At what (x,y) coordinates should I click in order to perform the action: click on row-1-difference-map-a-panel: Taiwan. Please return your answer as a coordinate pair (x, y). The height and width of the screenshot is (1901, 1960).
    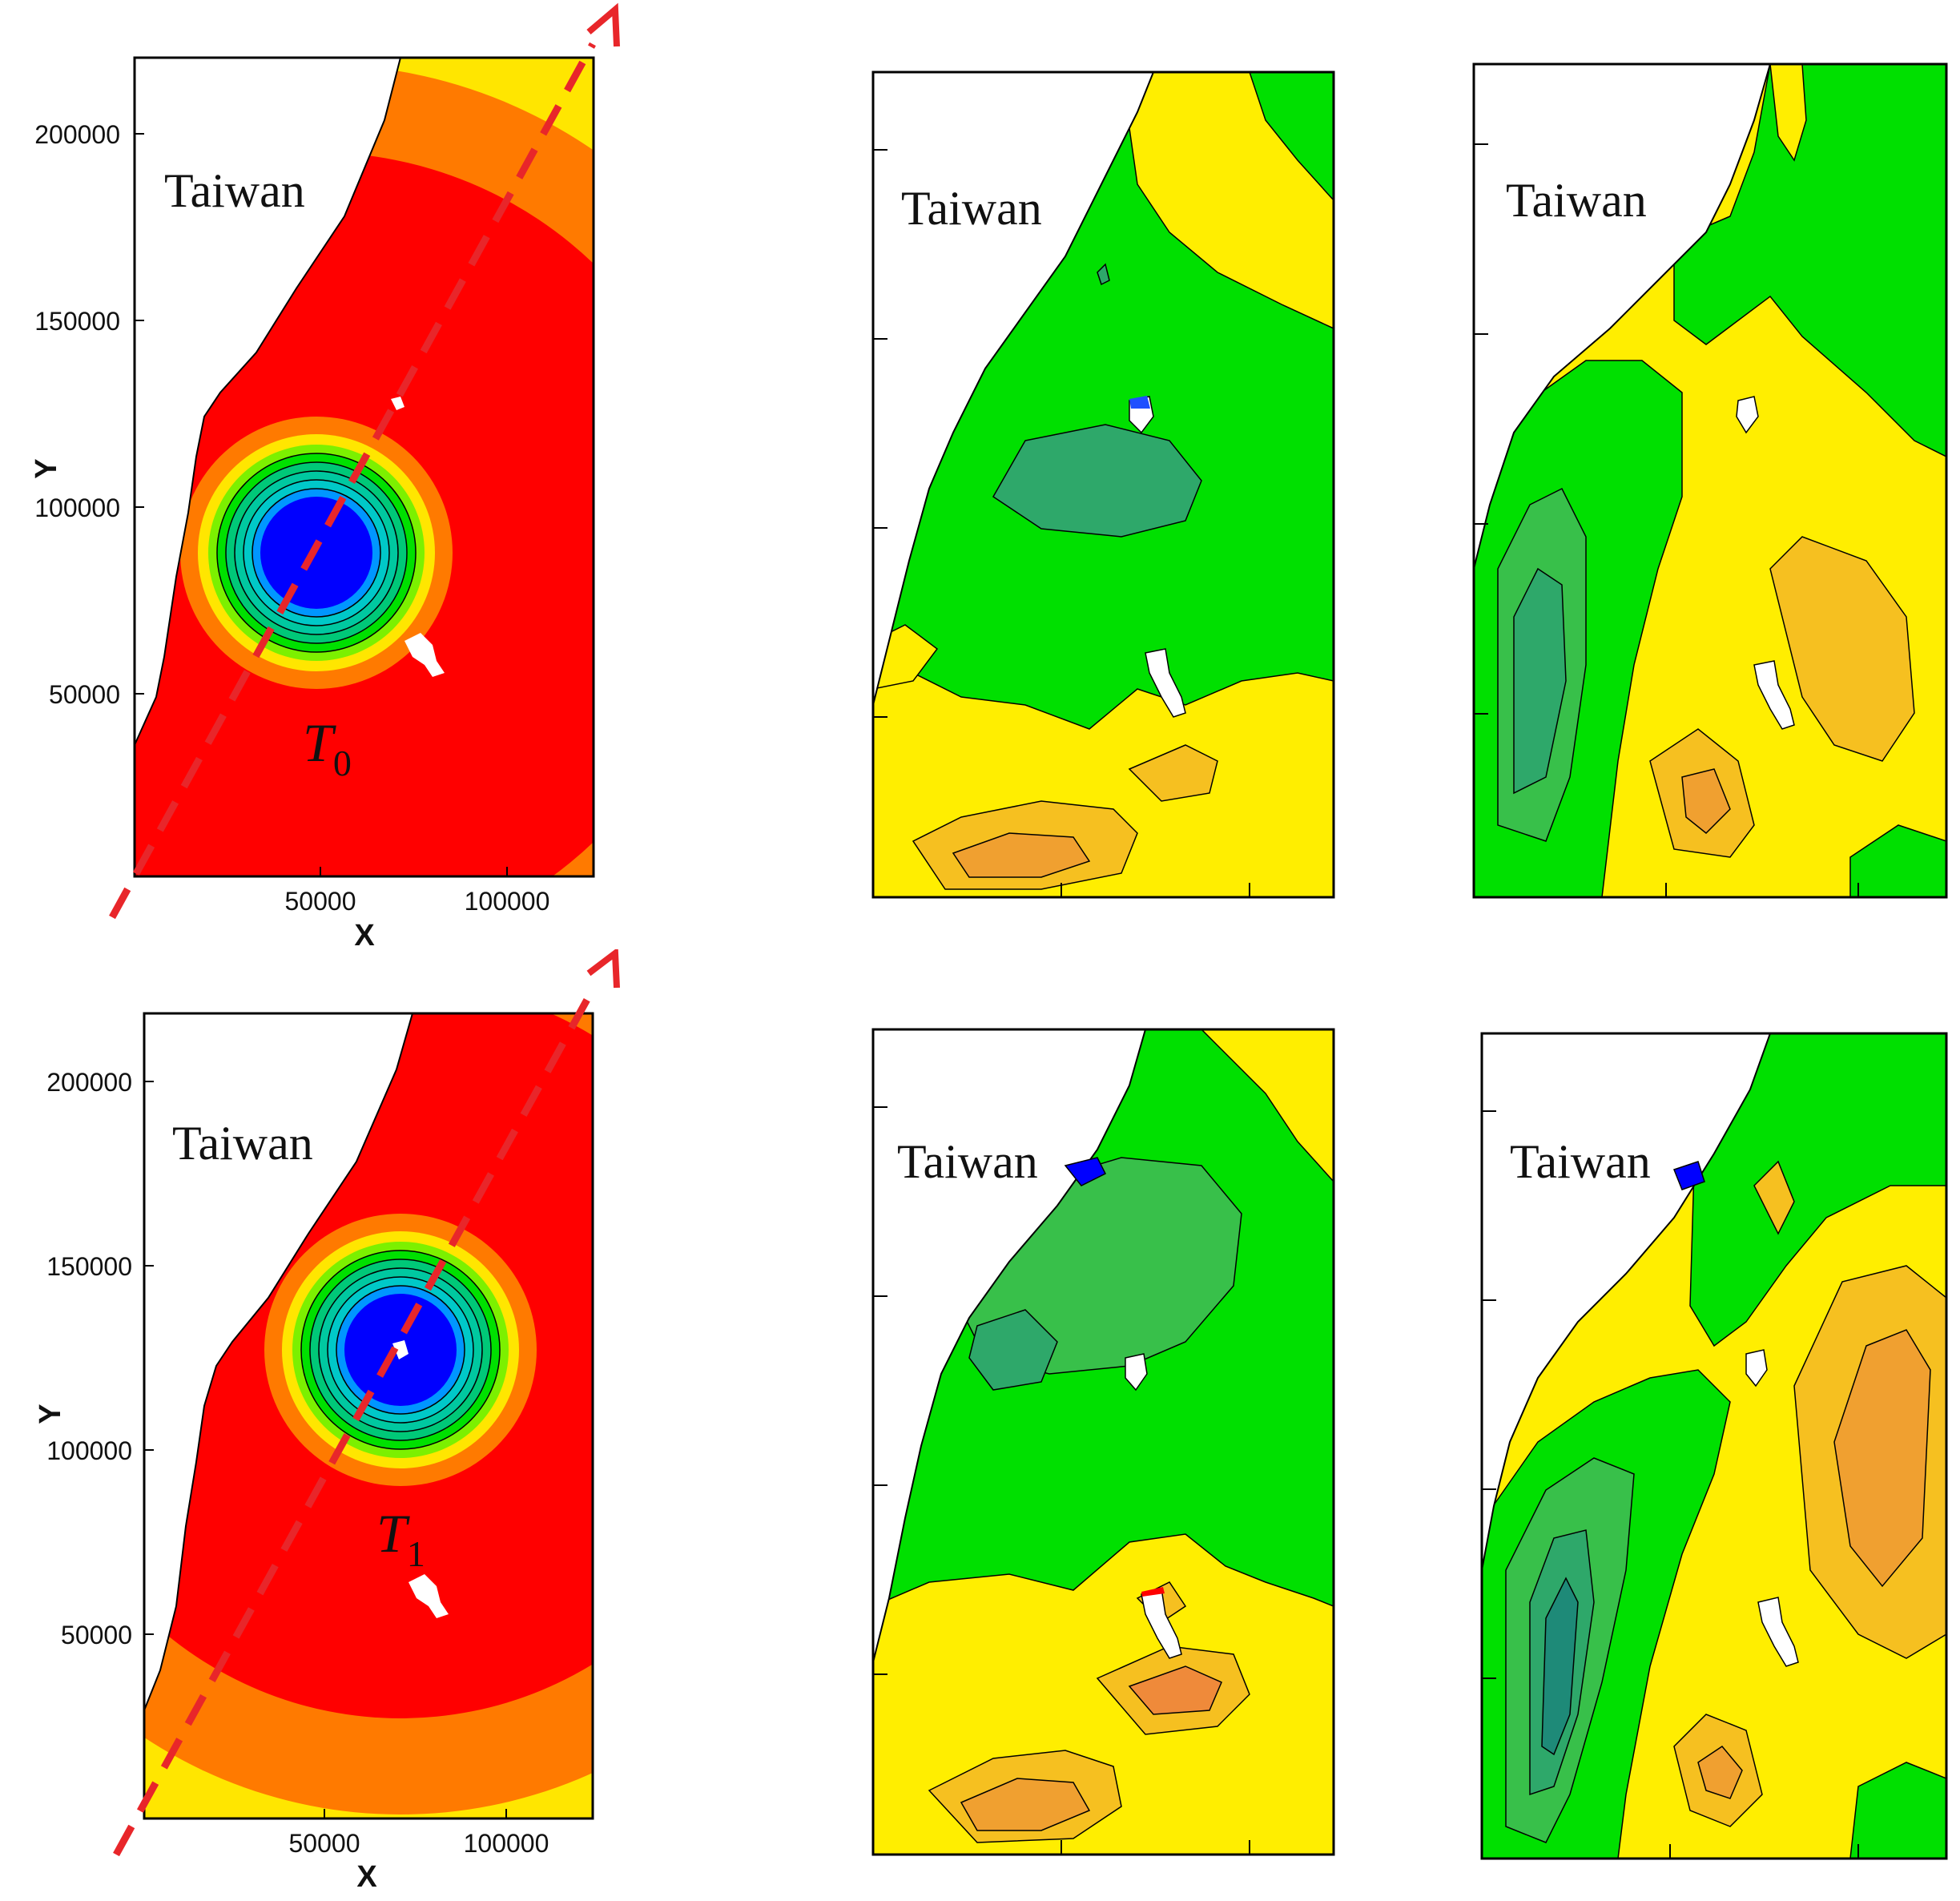
    Looking at the image, I should click on (1106, 484).